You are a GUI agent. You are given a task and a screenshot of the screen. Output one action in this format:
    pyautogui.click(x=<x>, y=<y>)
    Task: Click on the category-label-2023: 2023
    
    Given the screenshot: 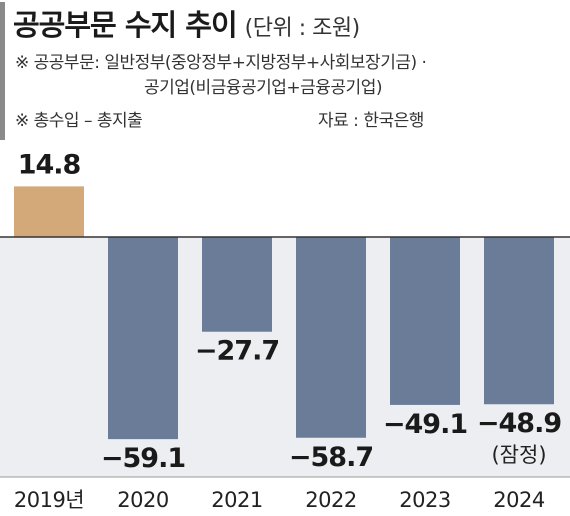 What is the action you would take?
    pyautogui.click(x=424, y=500)
    